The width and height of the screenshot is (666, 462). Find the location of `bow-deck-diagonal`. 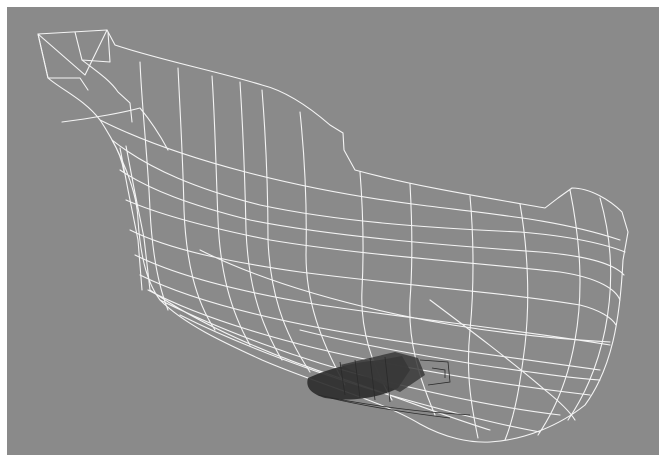

bow-deck-diagonal is located at coordinates (72, 52).